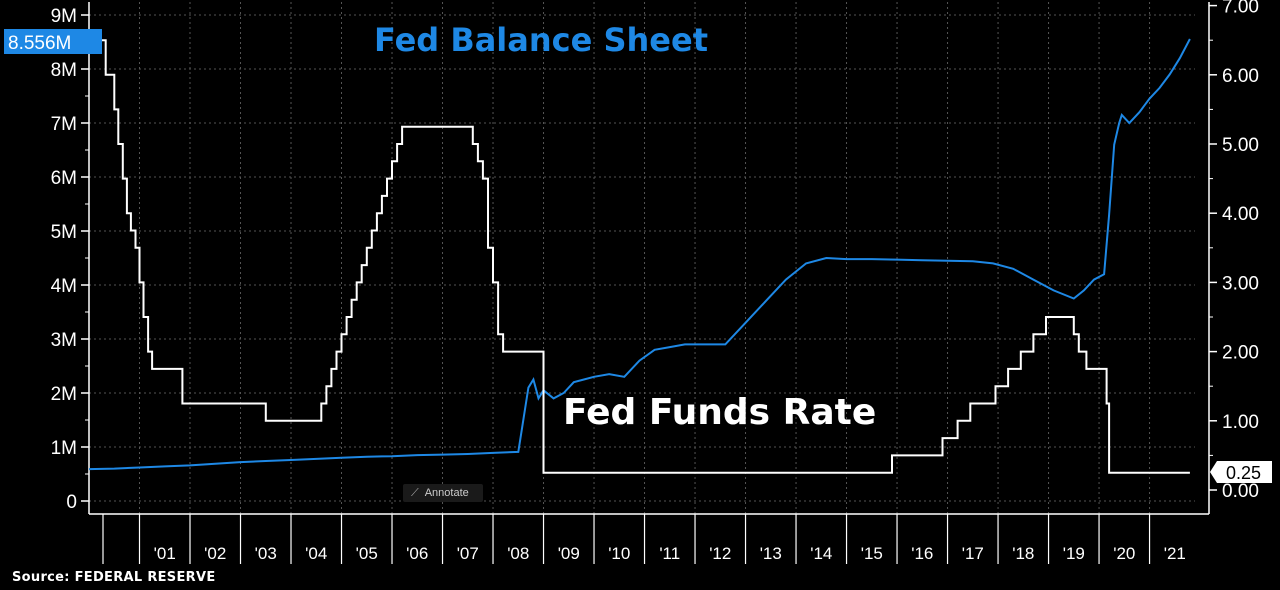 This screenshot has height=590, width=1280. What do you see at coordinates (518, 553) in the screenshot?
I see `x-tick-label: '08` at bounding box center [518, 553].